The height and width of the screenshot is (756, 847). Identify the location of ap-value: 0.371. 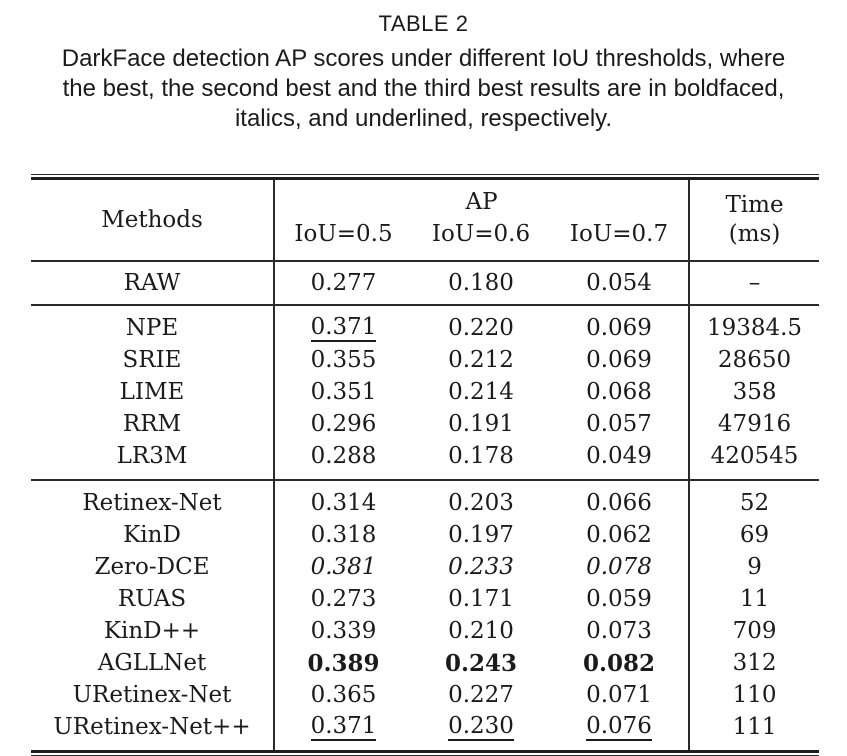
(343, 728).